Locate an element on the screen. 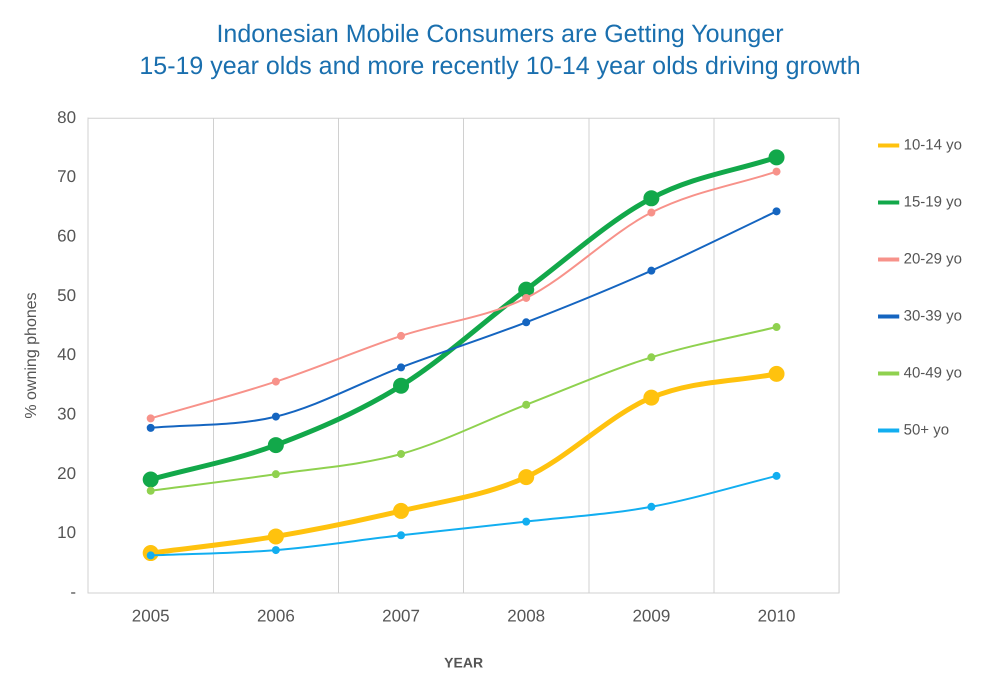 The width and height of the screenshot is (1000, 698). x-tick-label: 2006 is located at coordinates (275, 616).